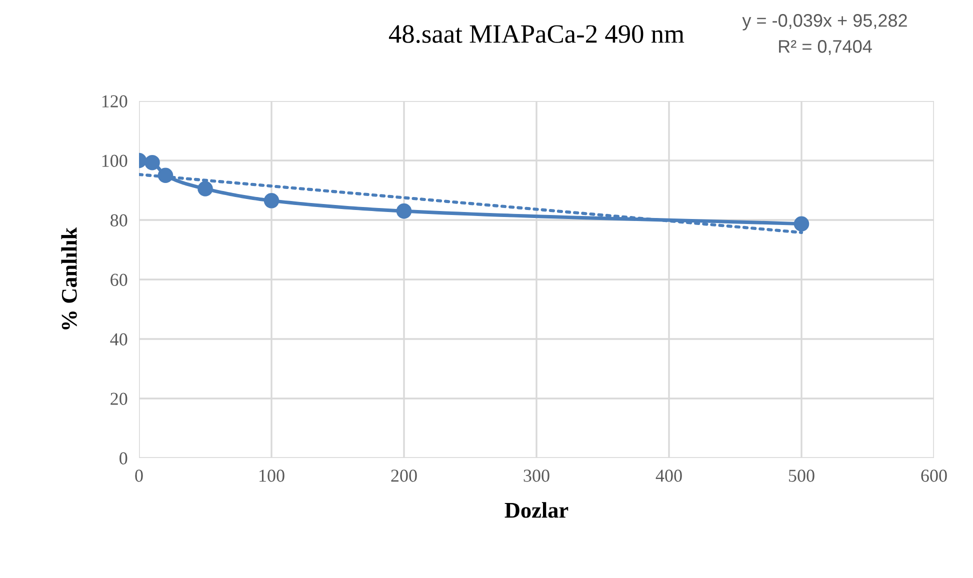 Image resolution: width=973 pixels, height=578 pixels. I want to click on y-tick-label: 20, so click(119, 398).